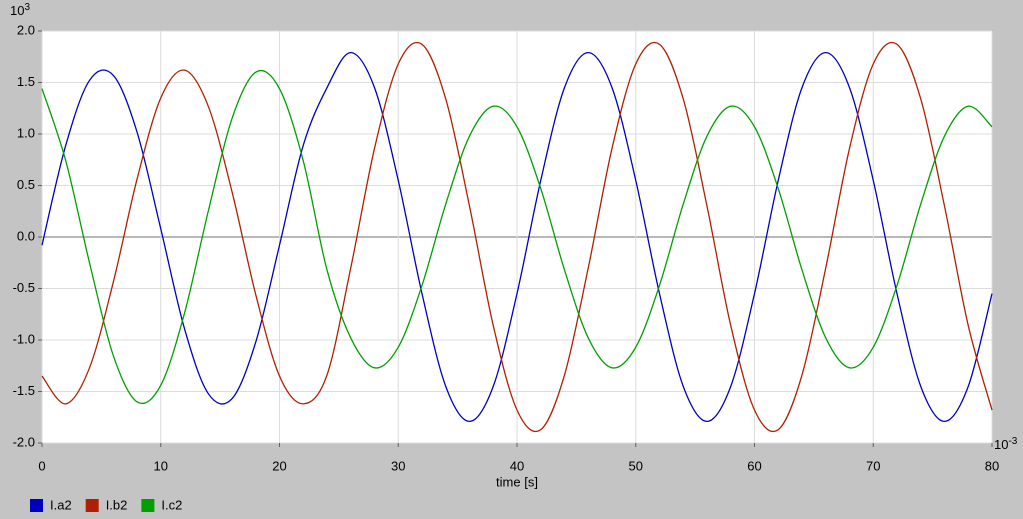  I want to click on y-tick-label: 0.5, so click(26, 184).